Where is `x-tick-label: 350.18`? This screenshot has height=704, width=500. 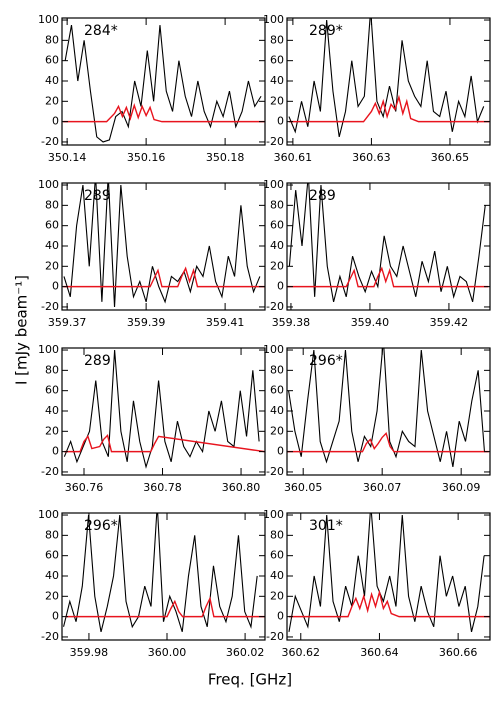 x-tick-label: 350.18 is located at coordinates (225, 157).